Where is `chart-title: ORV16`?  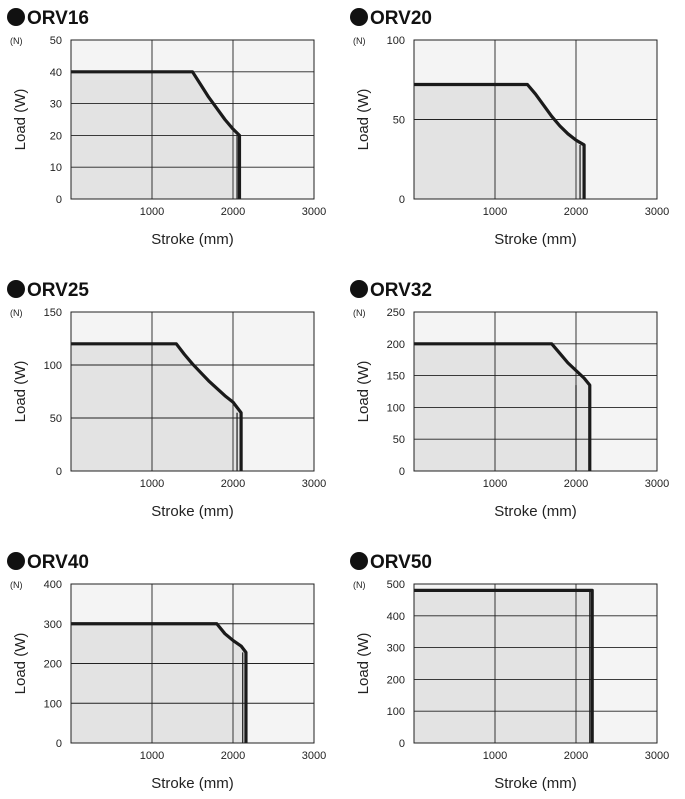 chart-title: ORV16 is located at coordinates (58, 18).